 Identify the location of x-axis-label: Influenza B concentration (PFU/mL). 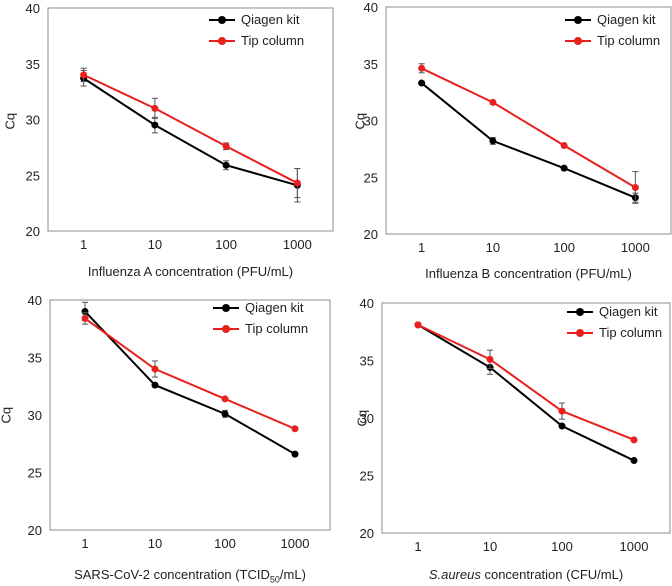
(528, 273).